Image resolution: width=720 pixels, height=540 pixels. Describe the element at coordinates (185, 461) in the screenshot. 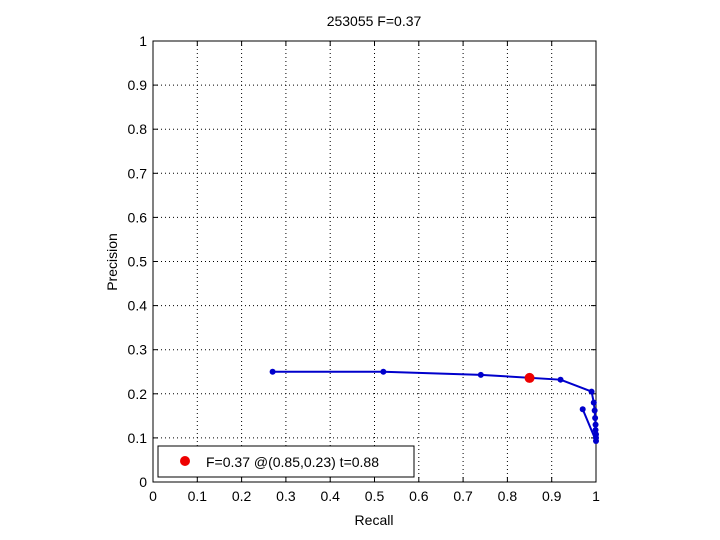

I see `legend-marker` at that location.